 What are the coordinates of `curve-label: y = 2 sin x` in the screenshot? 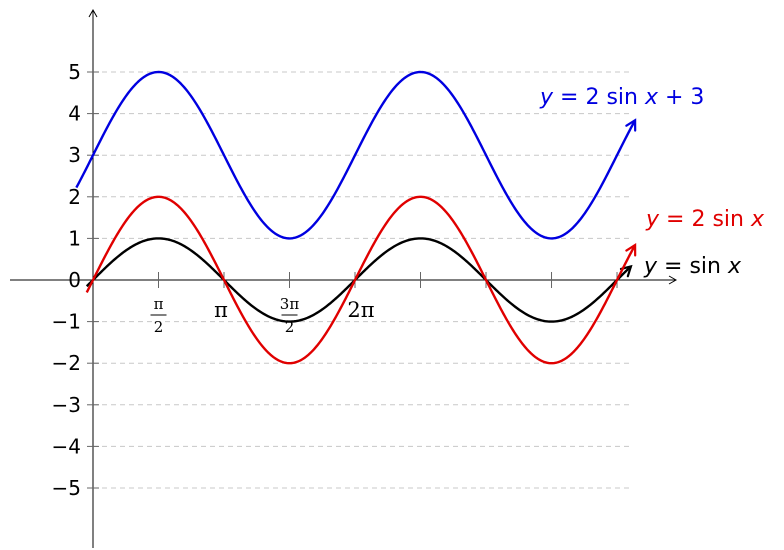 It's located at (705, 219).